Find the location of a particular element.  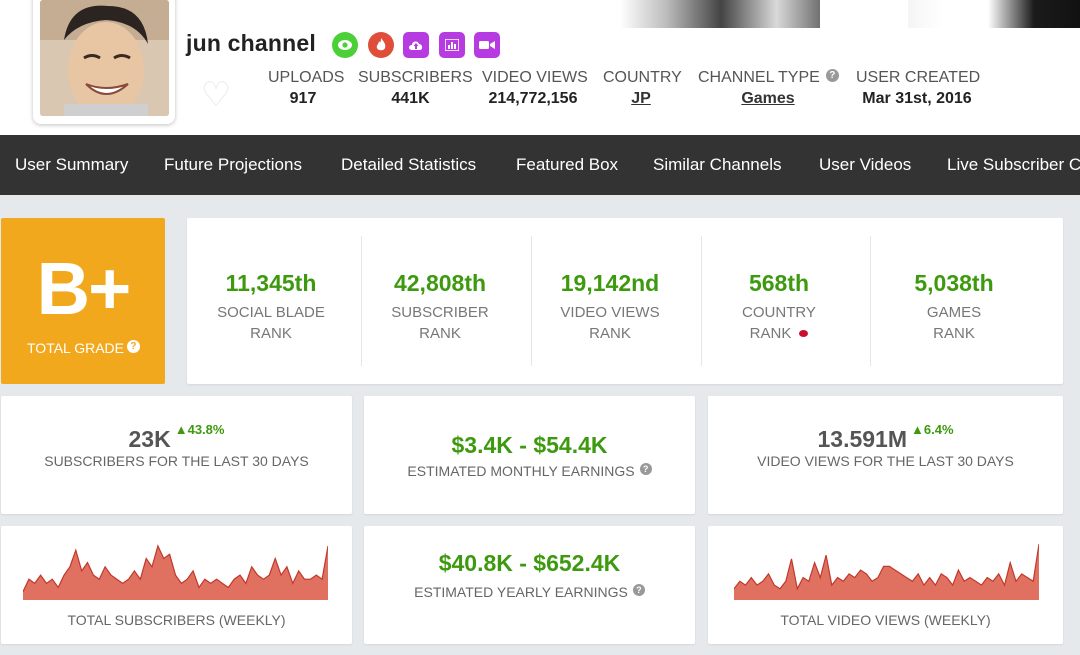

total-grade-box: B+ TOTAL GRADE? is located at coordinates (83, 301).